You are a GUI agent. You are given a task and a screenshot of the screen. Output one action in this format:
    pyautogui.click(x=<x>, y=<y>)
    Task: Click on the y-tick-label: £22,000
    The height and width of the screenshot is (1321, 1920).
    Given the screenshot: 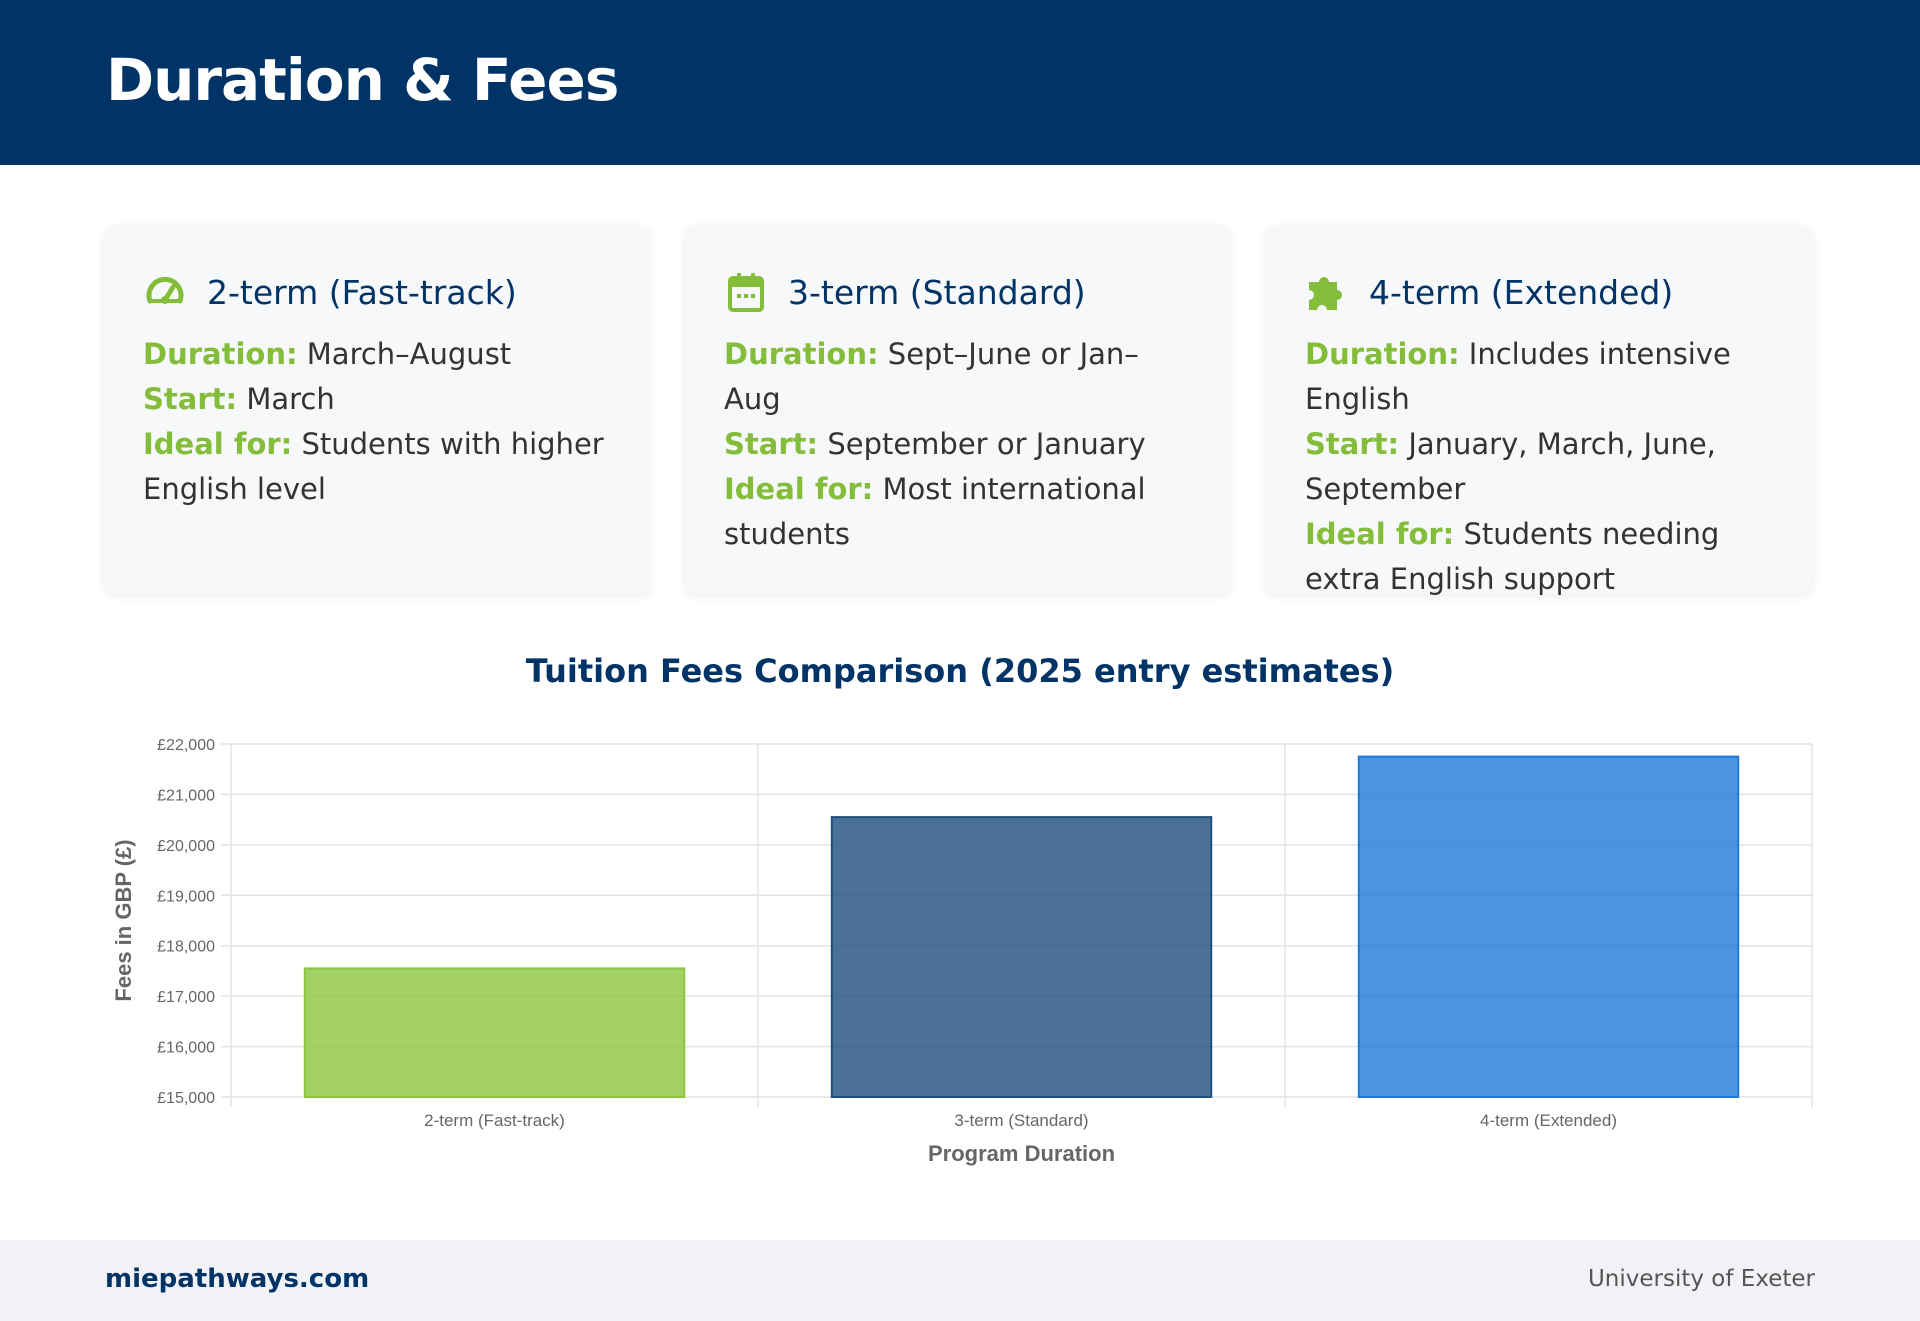 What is the action you would take?
    pyautogui.click(x=186, y=745)
    